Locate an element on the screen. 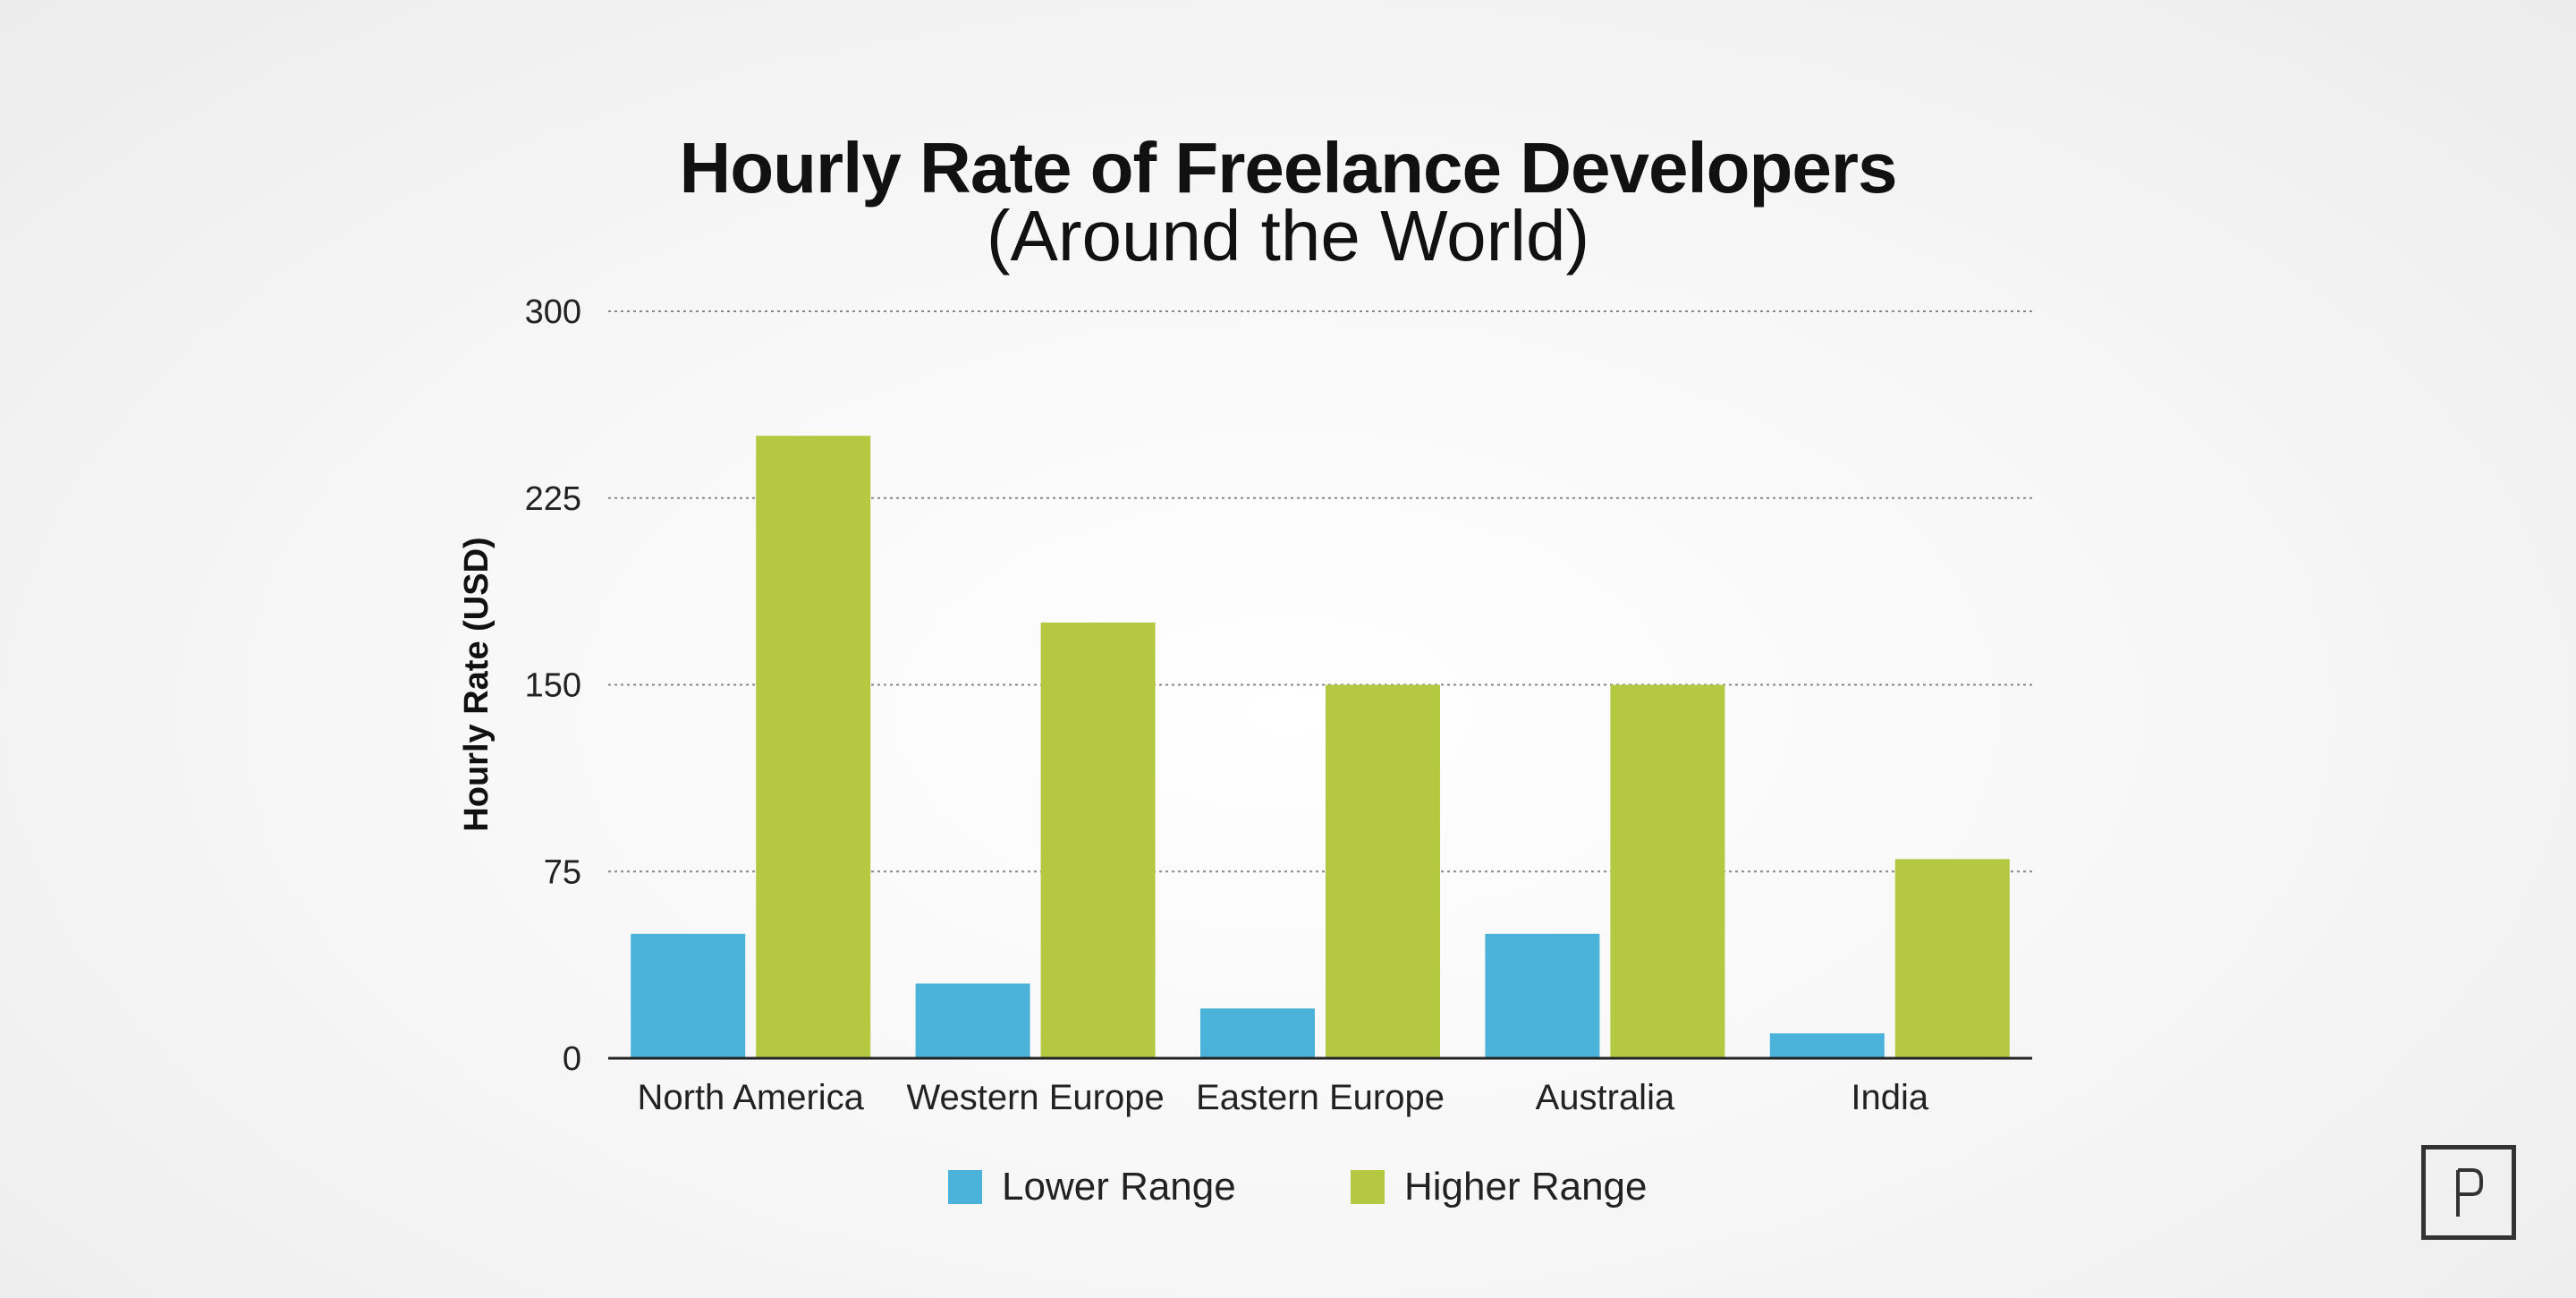  bar-lower-range-australia is located at coordinates (1542, 996).